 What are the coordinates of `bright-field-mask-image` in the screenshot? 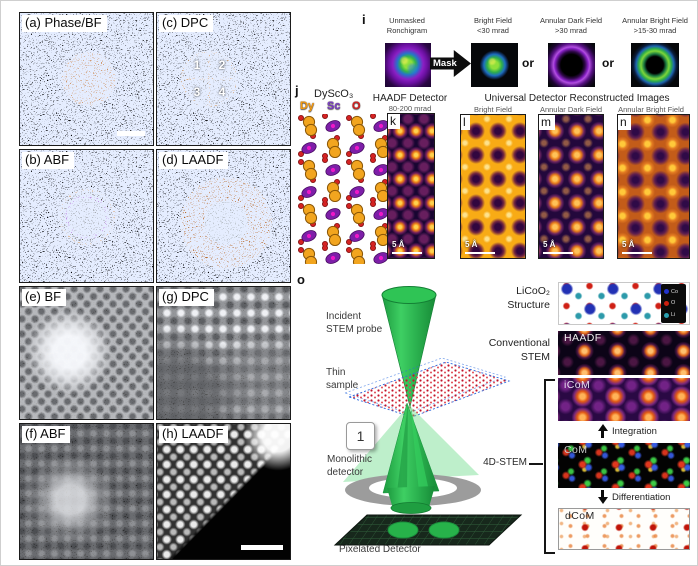 It's located at (494, 65).